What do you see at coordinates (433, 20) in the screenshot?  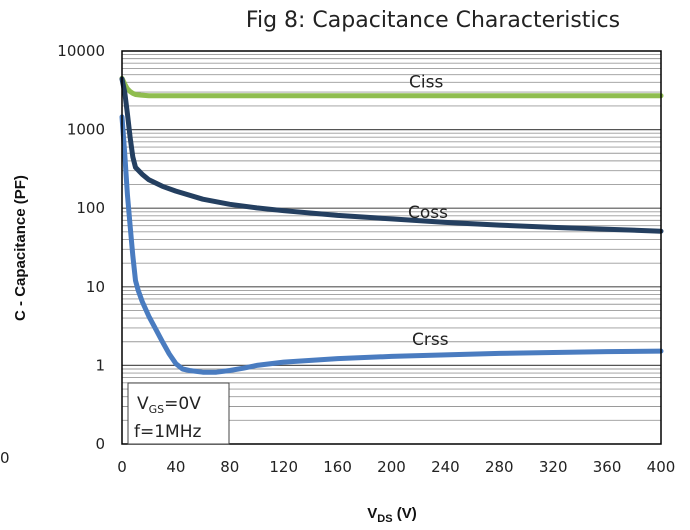 I see `chart-title: Fig 8: Capacitance Characteristics` at bounding box center [433, 20].